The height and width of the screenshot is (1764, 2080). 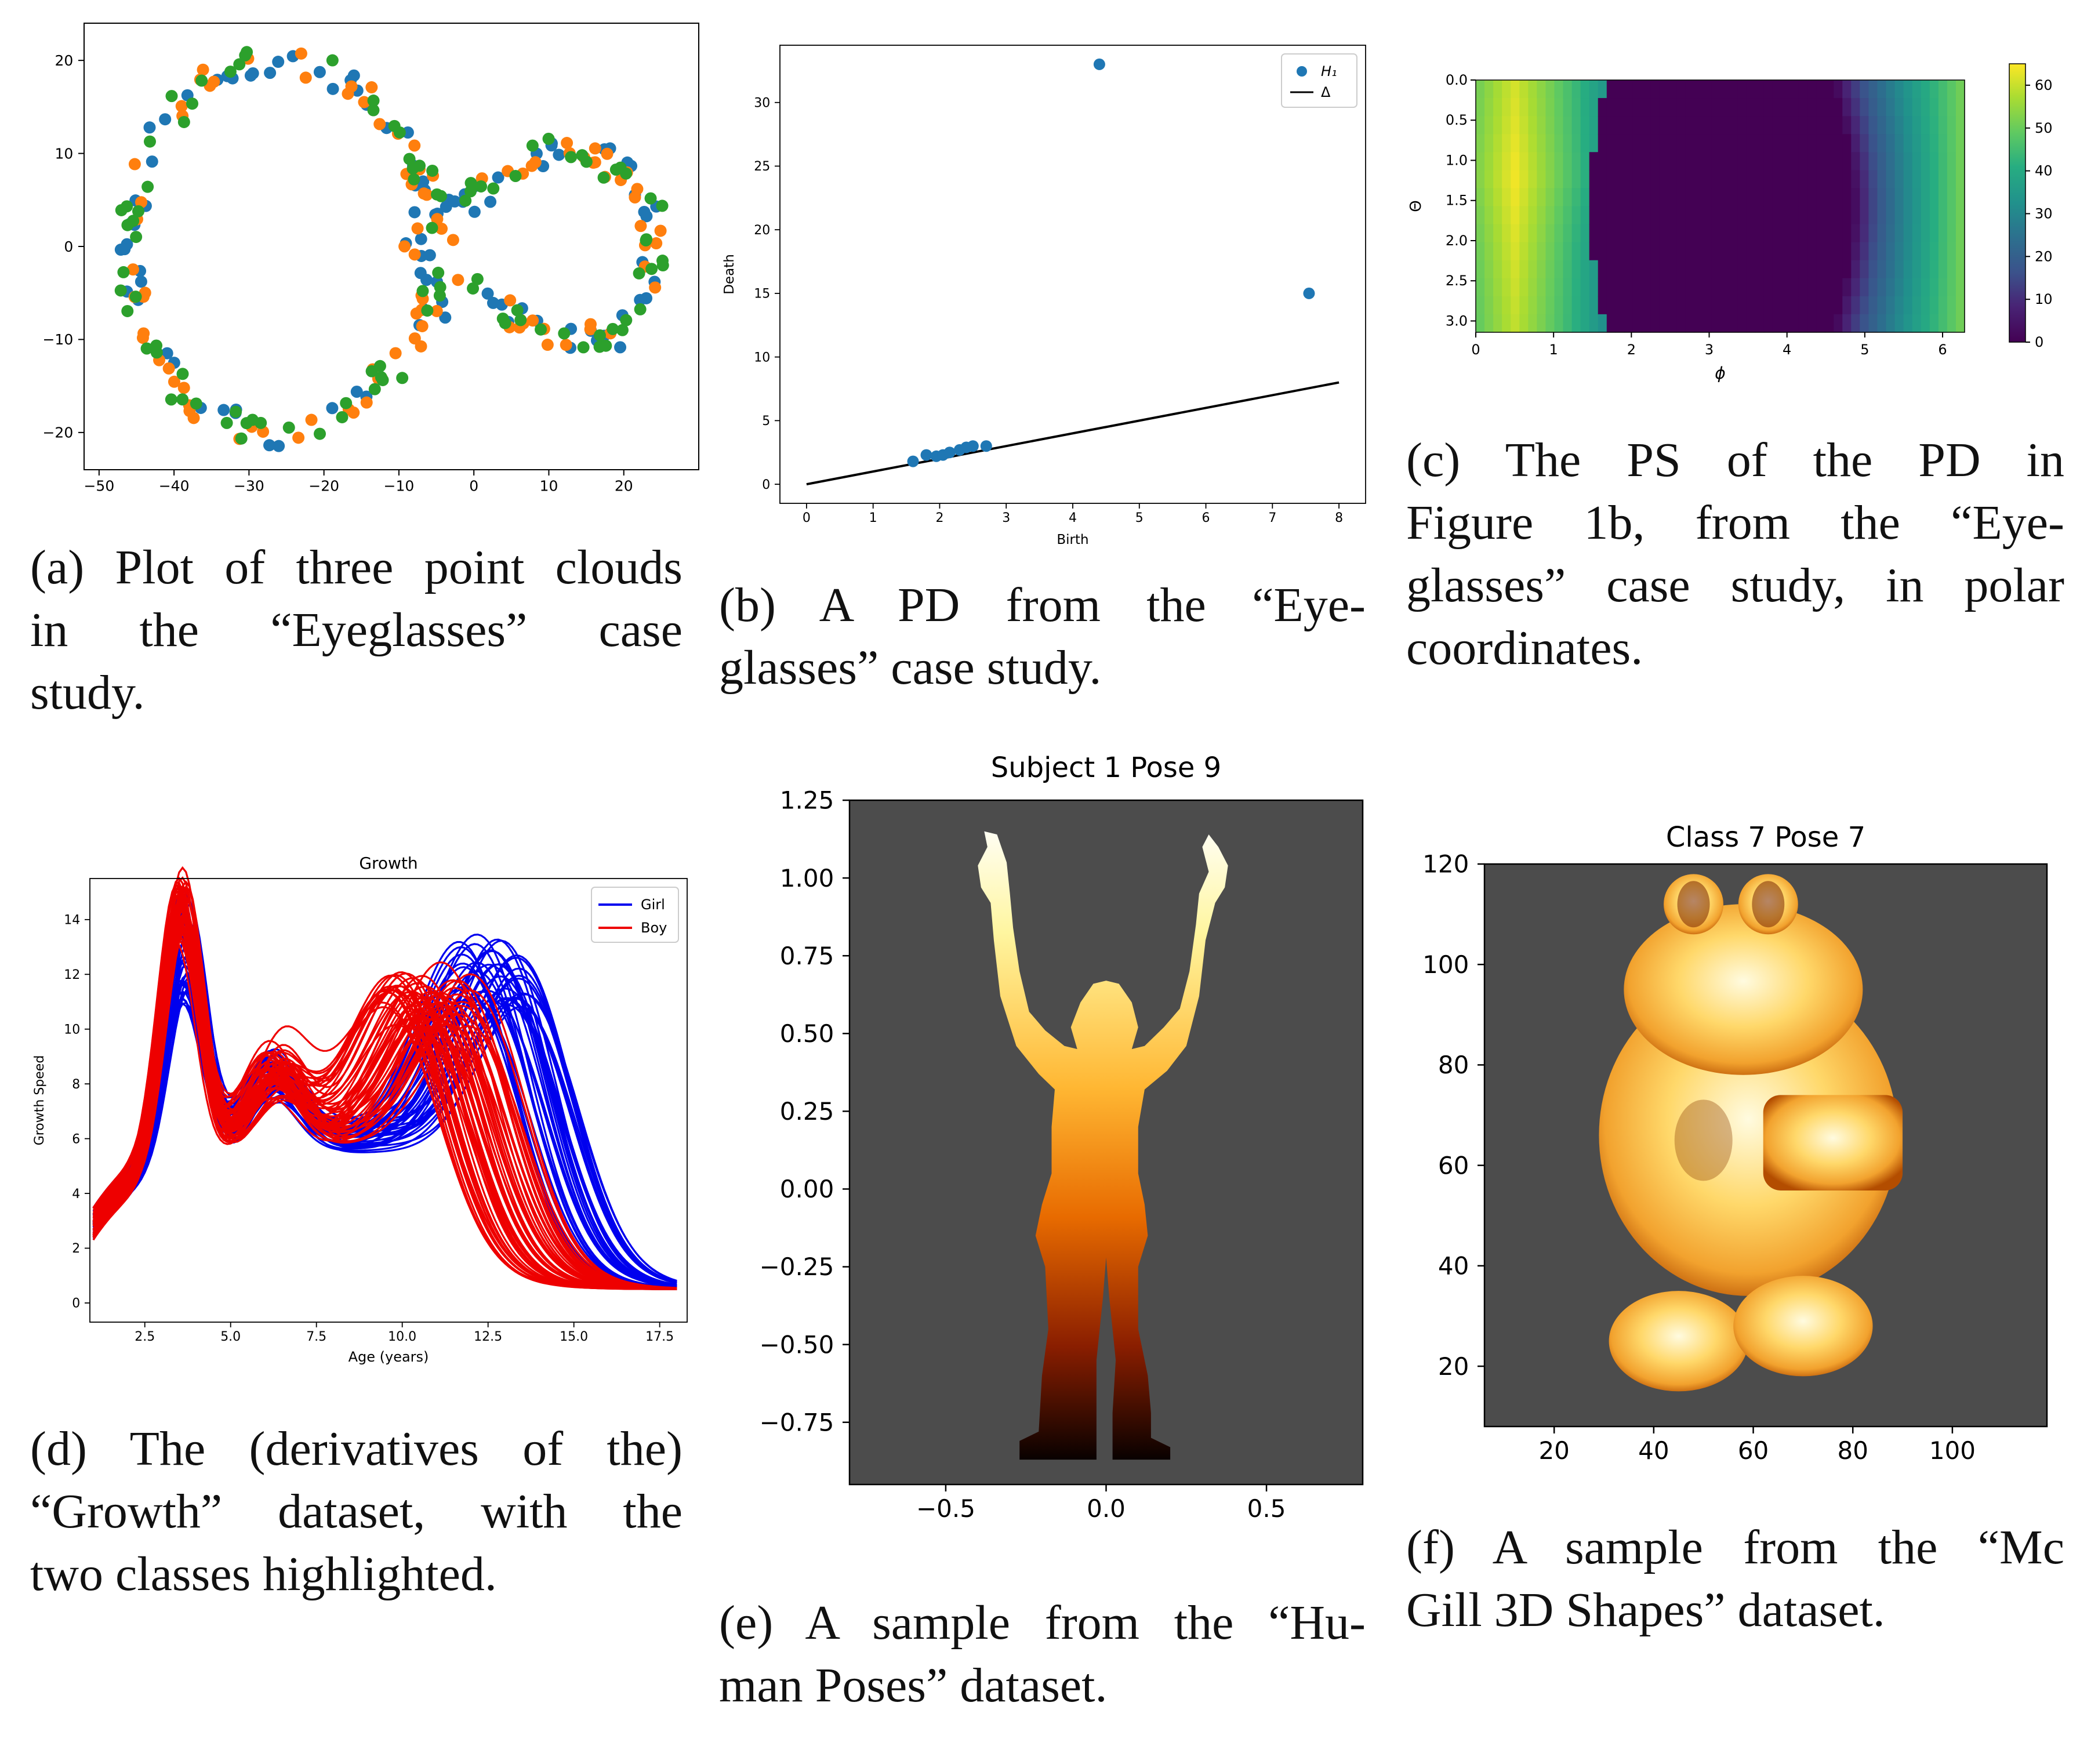 What do you see at coordinates (58, 339) in the screenshot?
I see `y-tick-label: −10` at bounding box center [58, 339].